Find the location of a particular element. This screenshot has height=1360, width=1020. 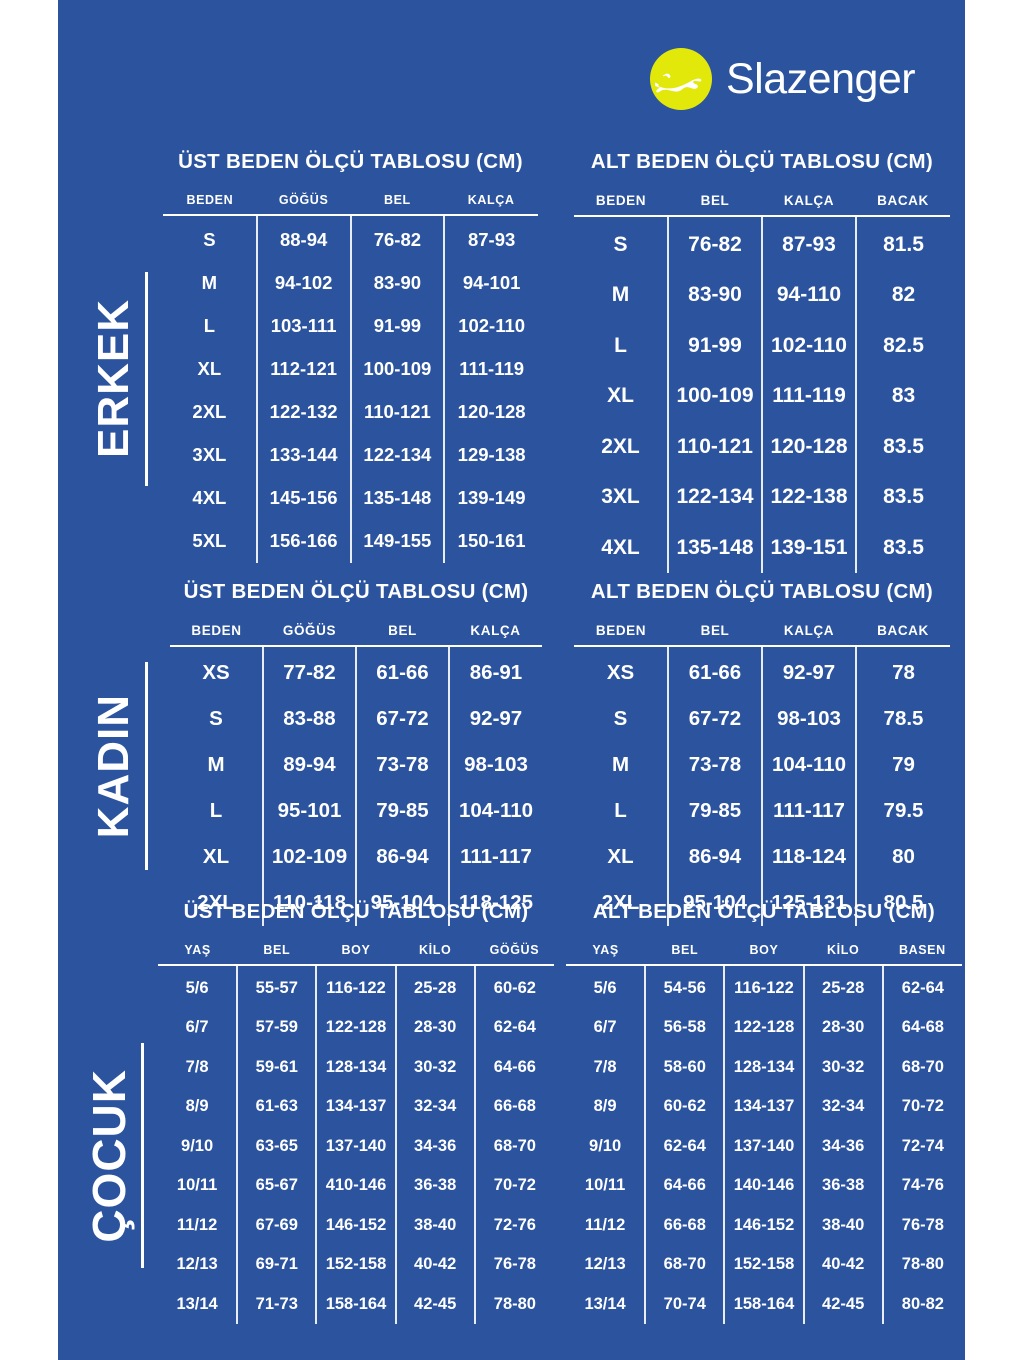

measurement-cell: 65-67 is located at coordinates (276, 1186).